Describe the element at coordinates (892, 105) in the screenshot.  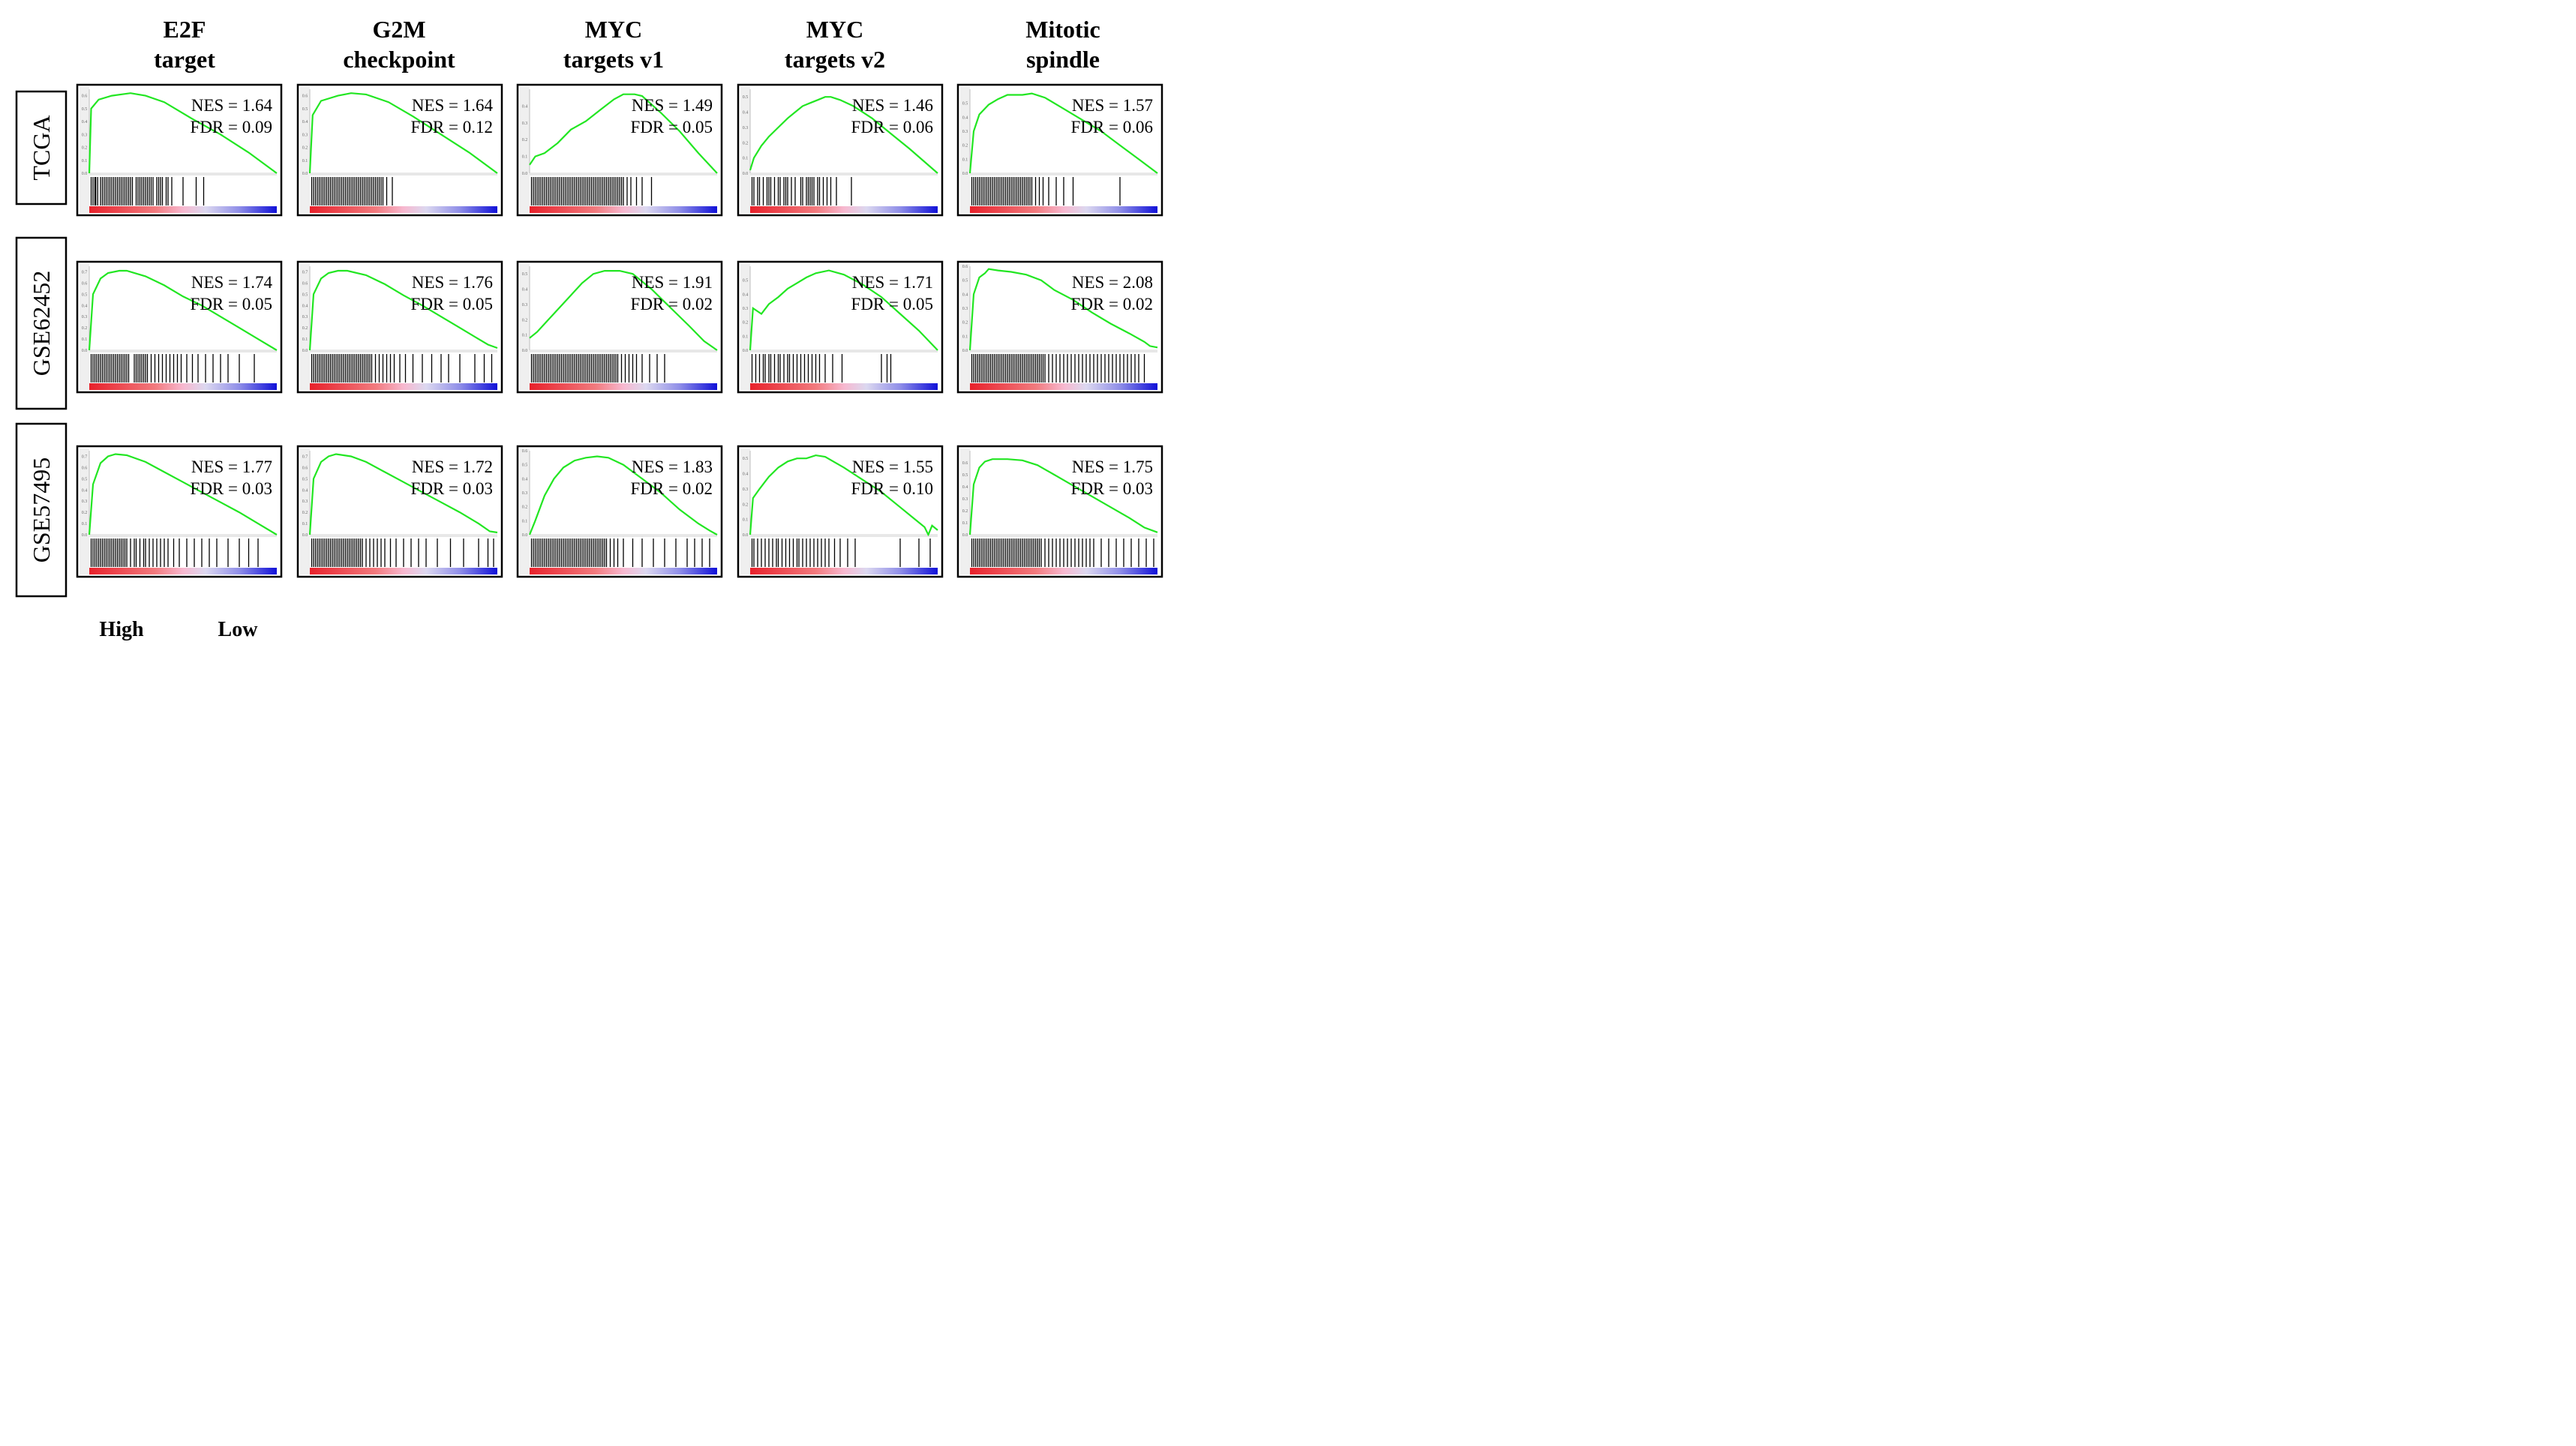
I see `nes-label: NES = 1.46` at that location.